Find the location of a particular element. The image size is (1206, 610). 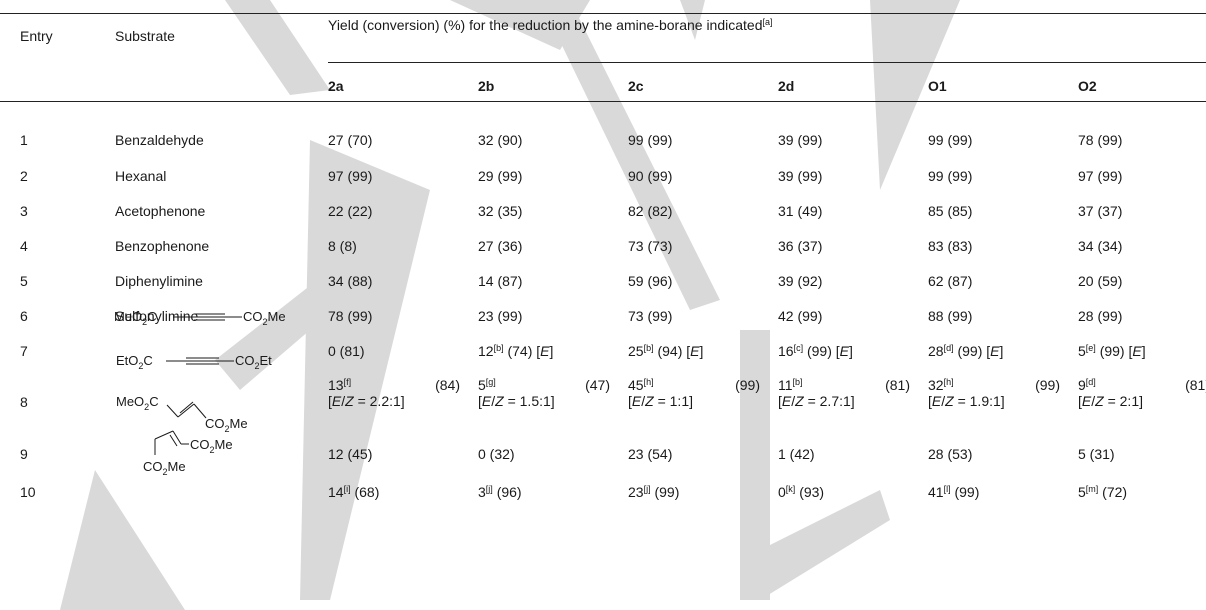

yield-cell: 25[b] (94) [E] is located at coordinates (666, 351).